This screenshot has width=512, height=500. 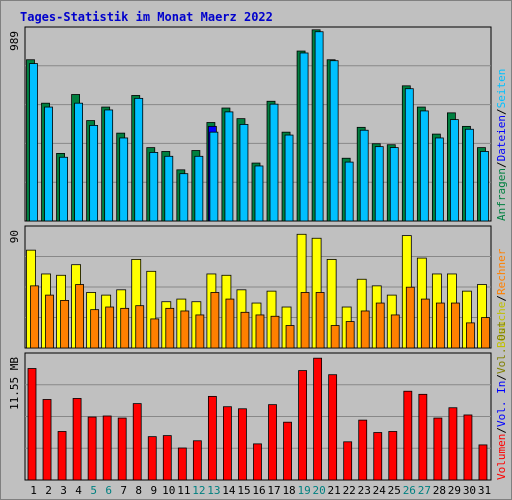 I want to click on x-tick-label: 14, so click(x=229, y=490).